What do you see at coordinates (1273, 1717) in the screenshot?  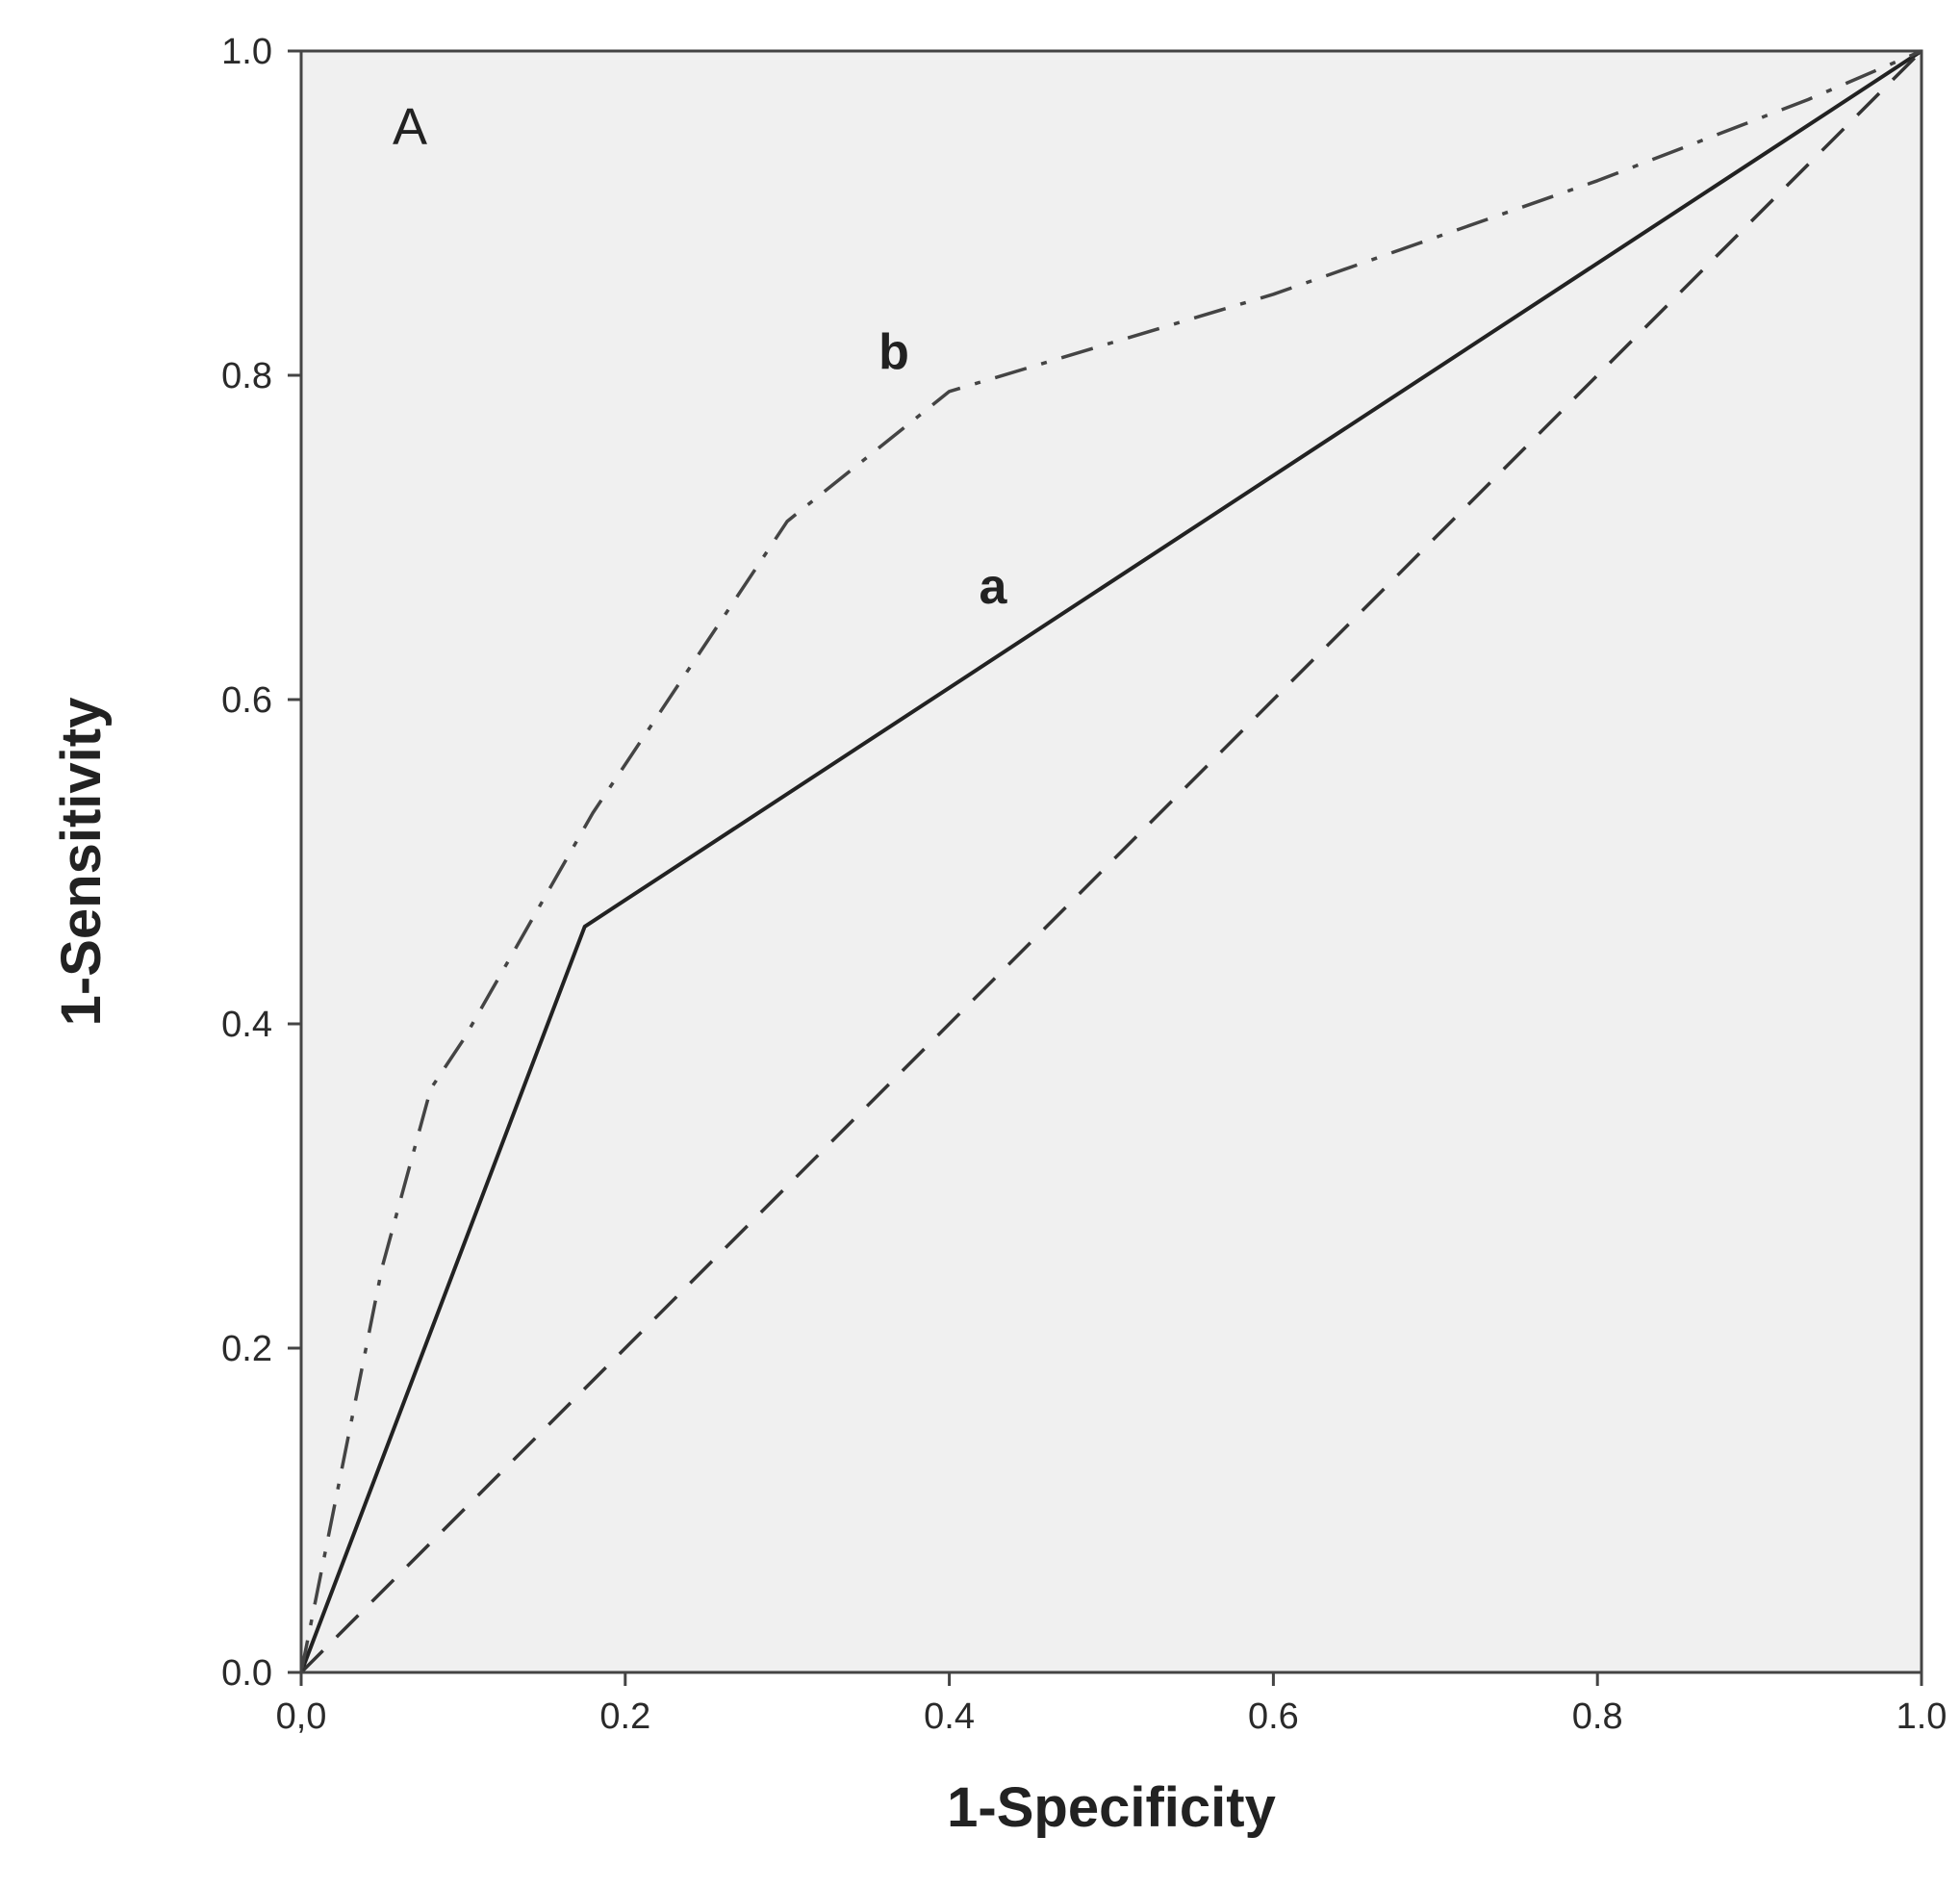 I see `x-tick-label: 0.6` at bounding box center [1273, 1717].